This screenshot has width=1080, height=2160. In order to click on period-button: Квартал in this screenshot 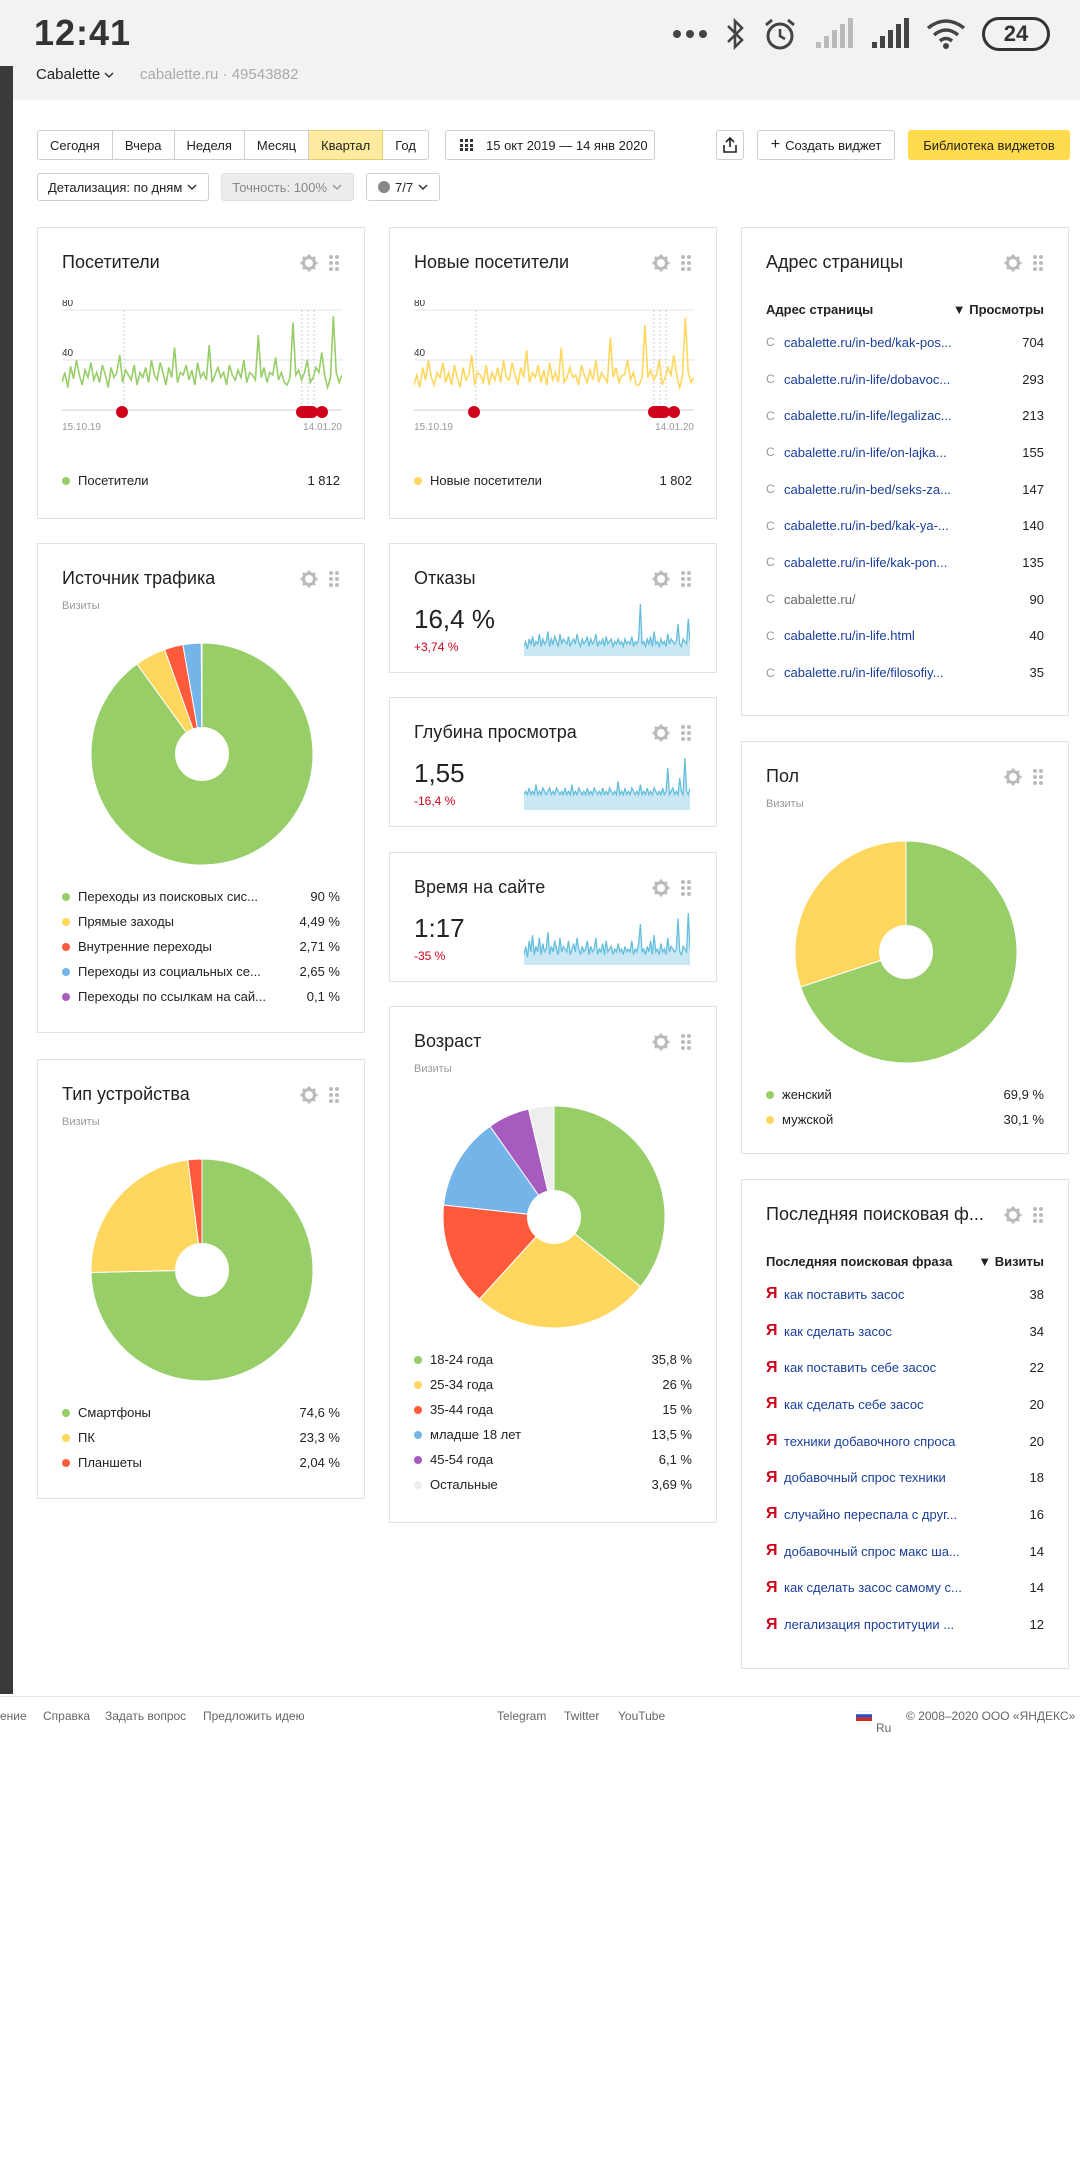, I will do `click(346, 145)`.